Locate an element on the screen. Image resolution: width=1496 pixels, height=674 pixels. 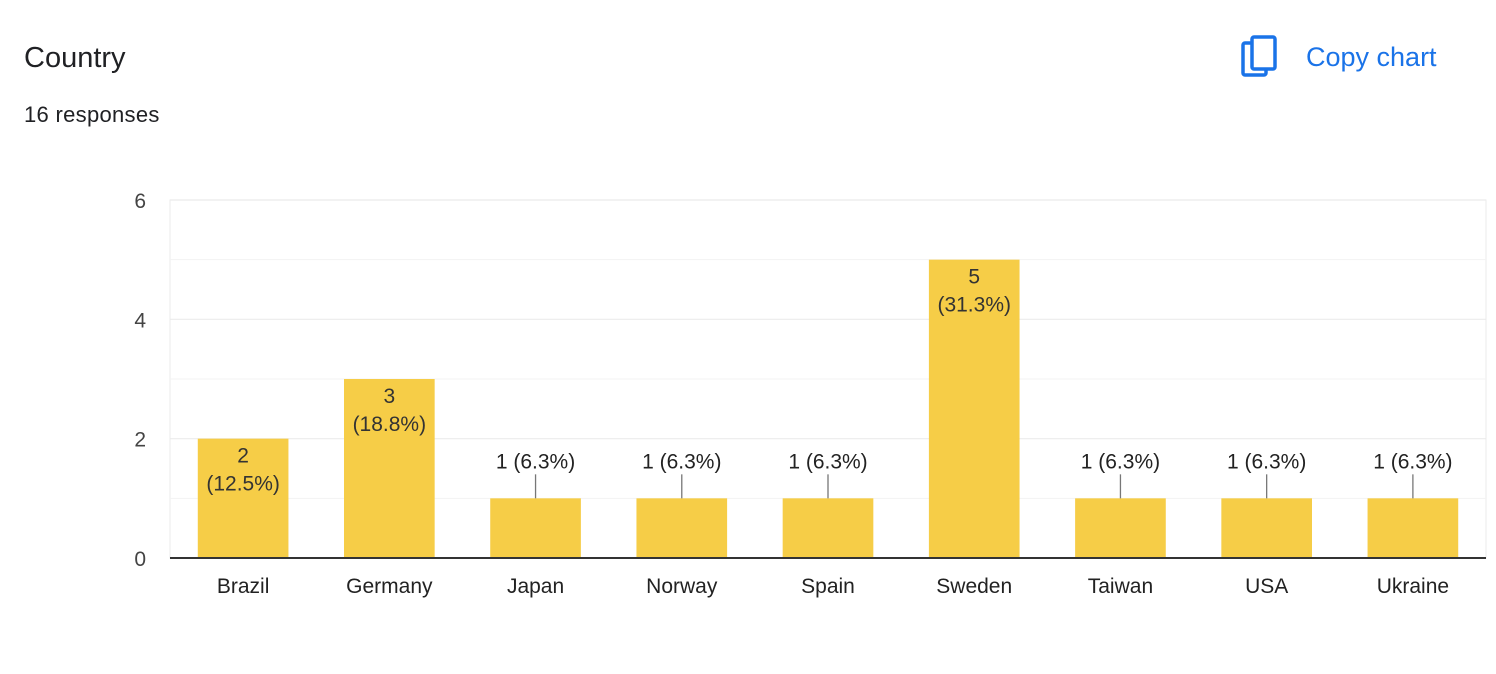
x-tick-label: Sweden is located at coordinates (974, 586).